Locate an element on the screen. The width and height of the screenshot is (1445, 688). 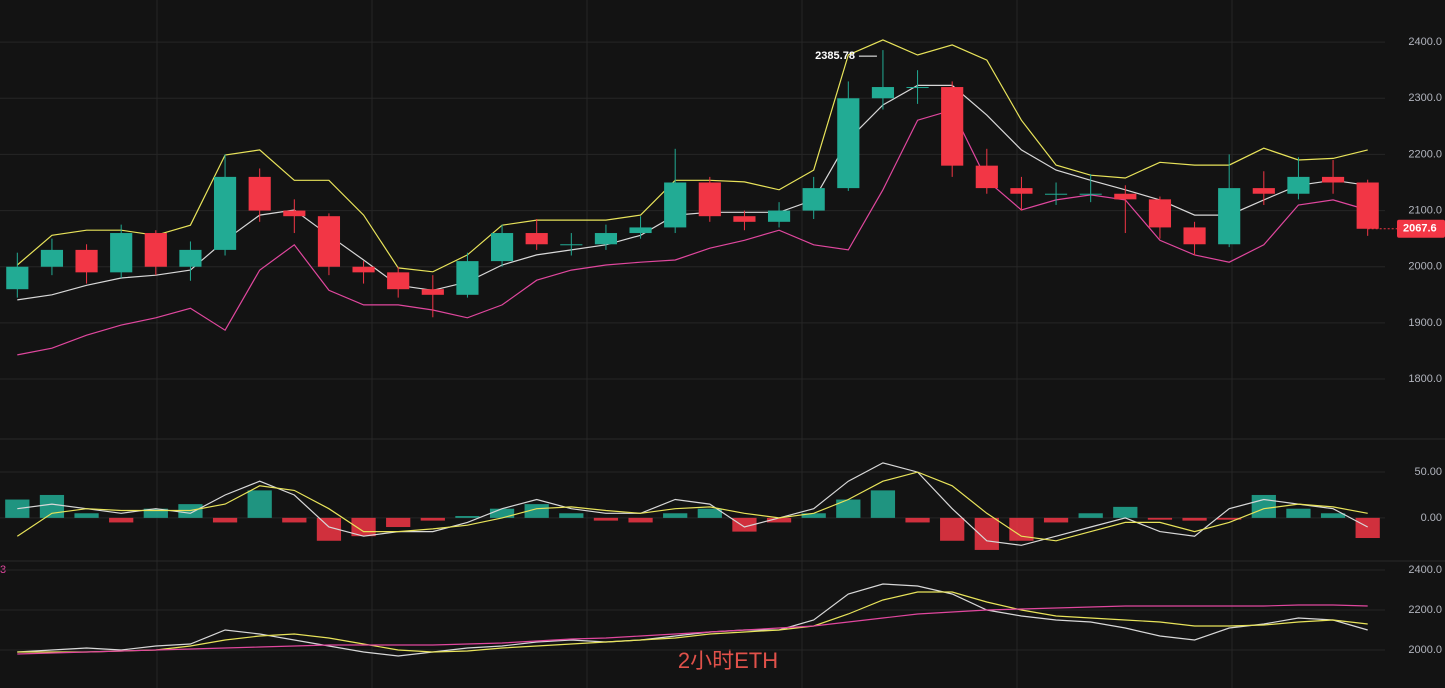
last-price-box is located at coordinates (1421, 228).